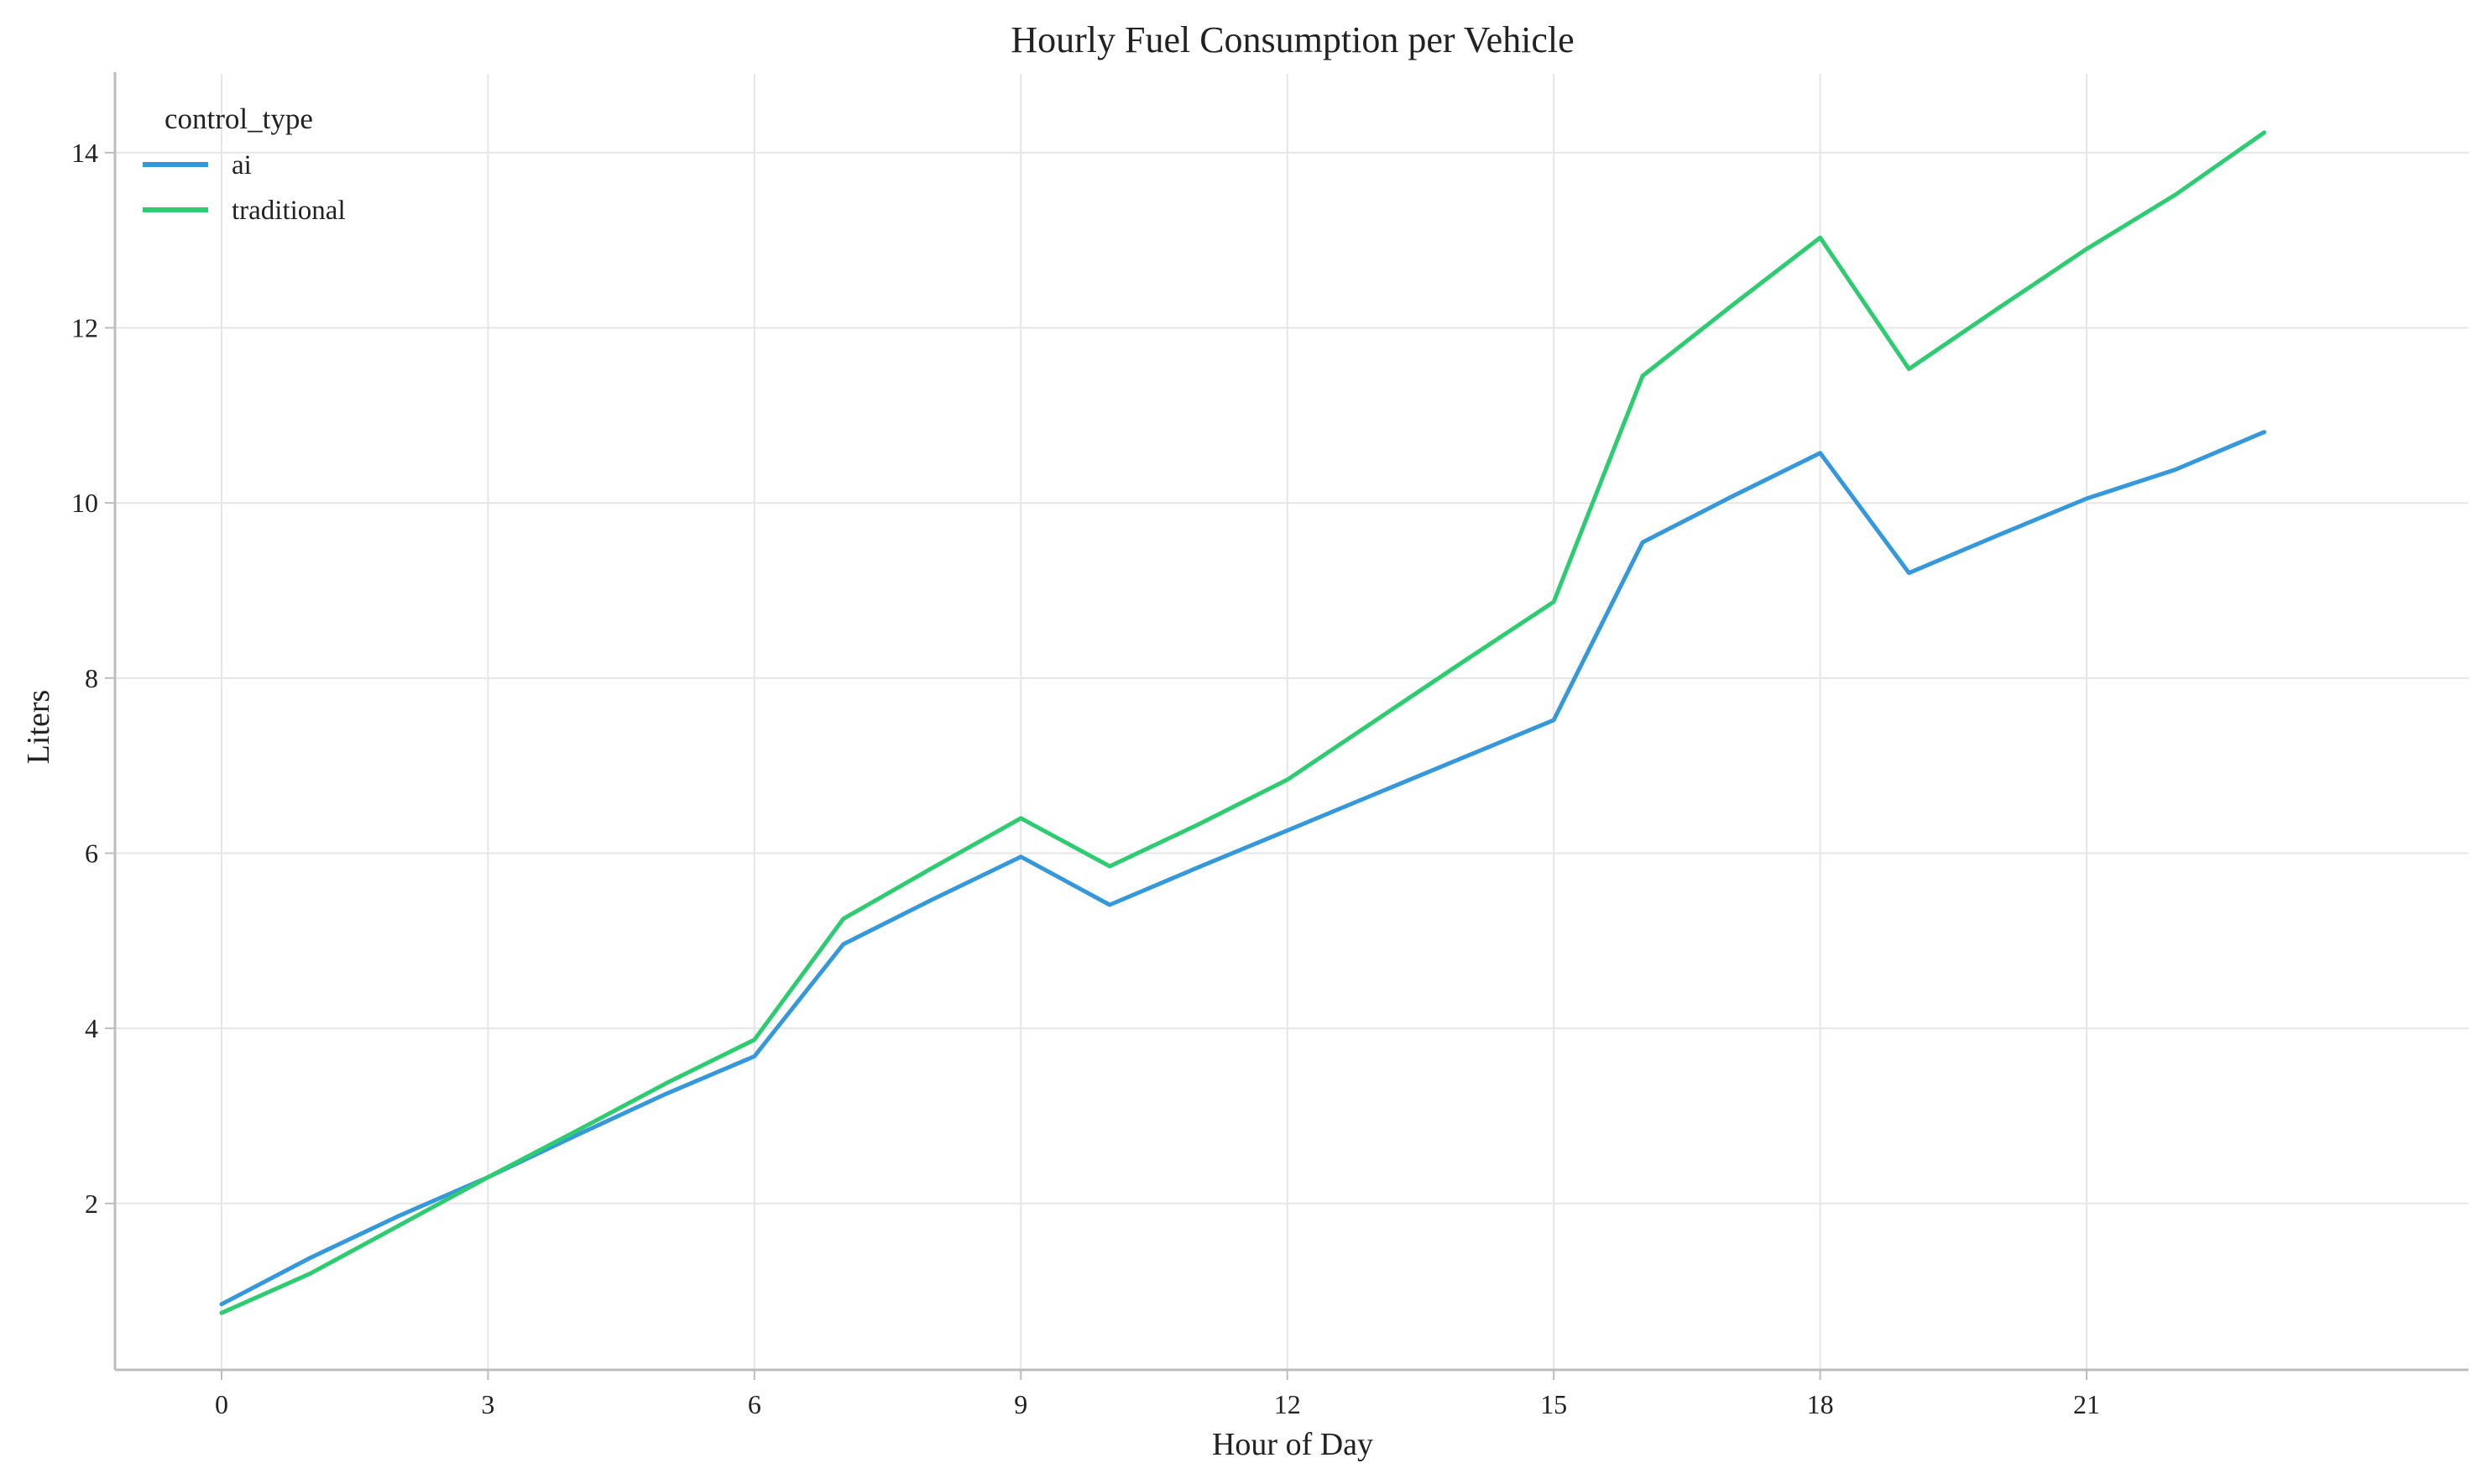 This screenshot has height=1484, width=2492. Describe the element at coordinates (1820, 1404) in the screenshot. I see `x-tick-label: 18` at that location.